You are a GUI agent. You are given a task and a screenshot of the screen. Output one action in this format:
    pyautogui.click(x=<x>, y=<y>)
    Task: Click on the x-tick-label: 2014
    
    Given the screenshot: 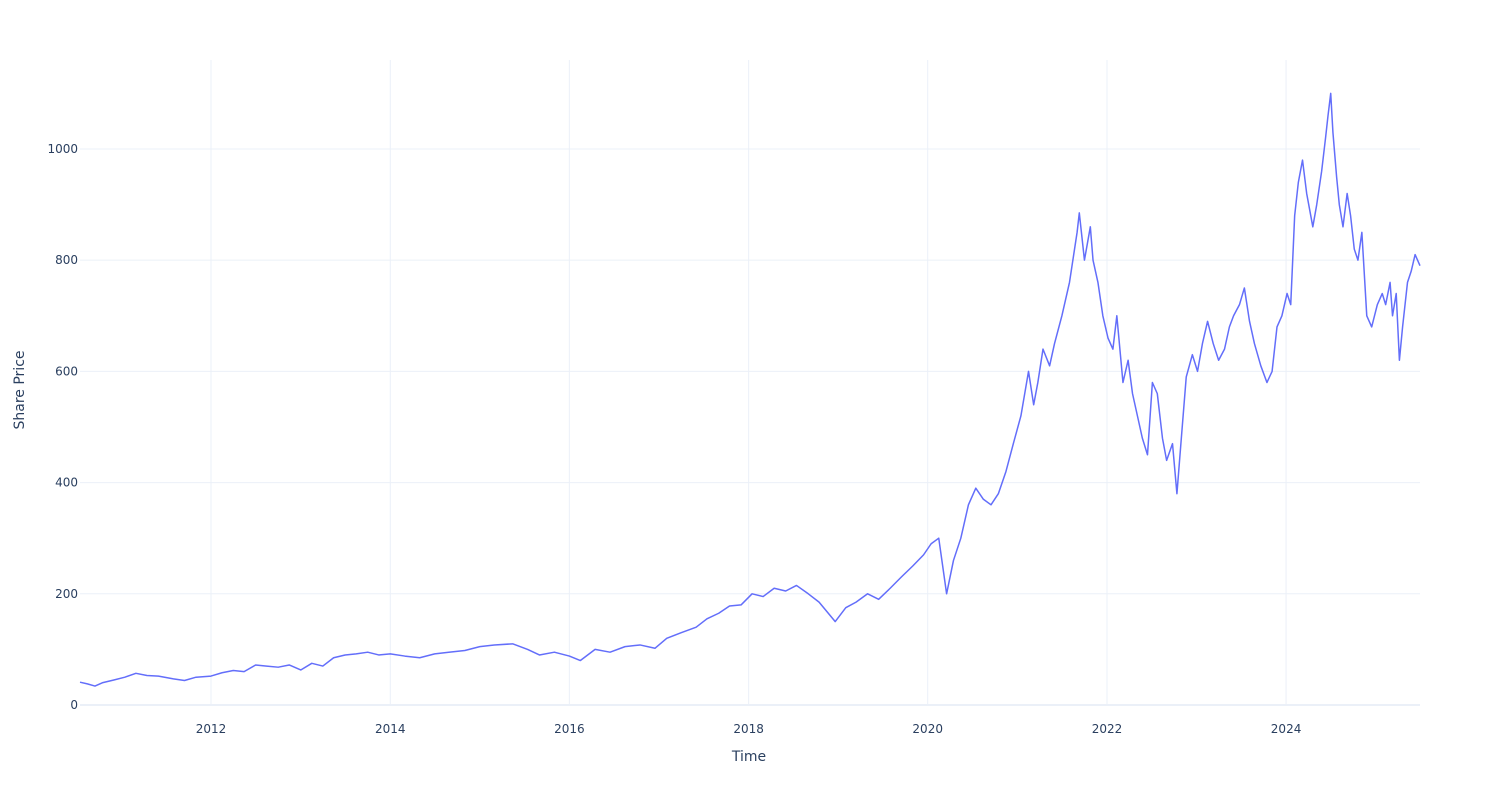 What is the action you would take?
    pyautogui.click(x=390, y=729)
    